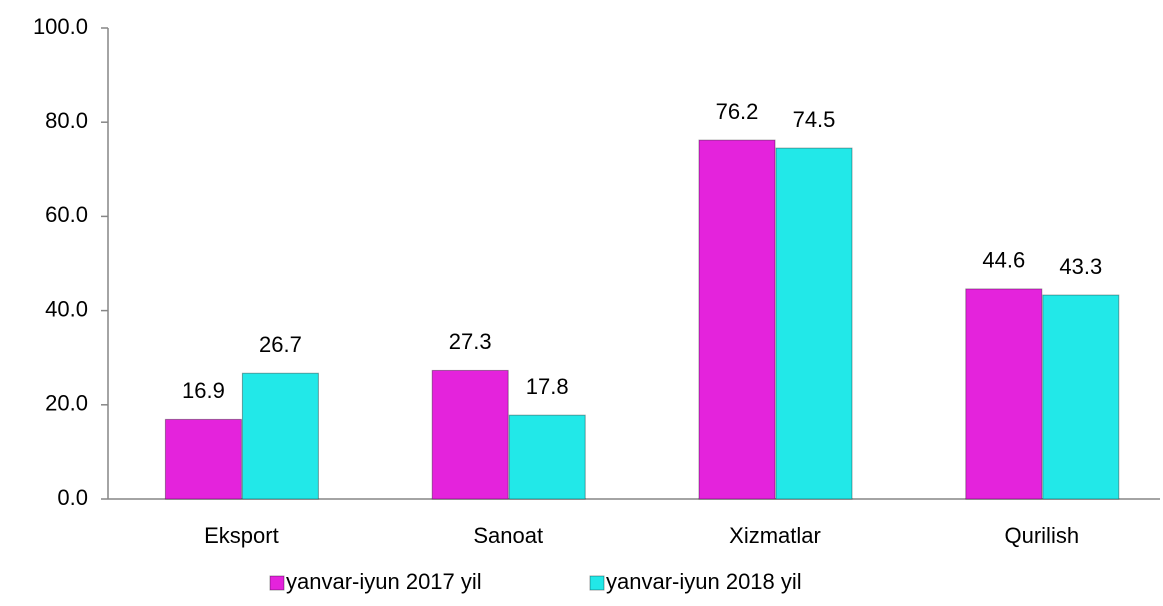 Image resolution: width=1163 pixels, height=606 pixels. What do you see at coordinates (547, 386) in the screenshot?
I see `data-label: 17.8` at bounding box center [547, 386].